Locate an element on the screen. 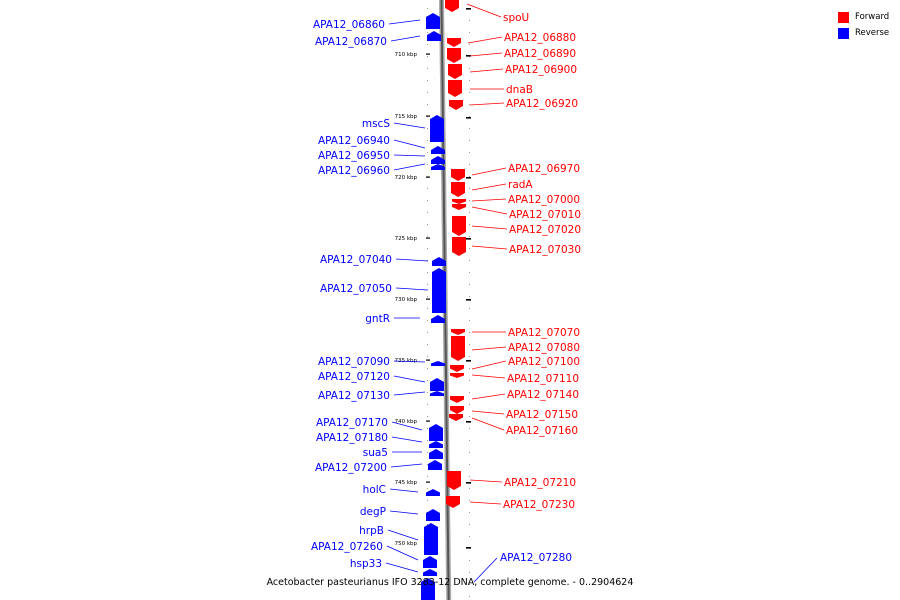  reverse-gene-label: APA12_07200 is located at coordinates (351, 468).